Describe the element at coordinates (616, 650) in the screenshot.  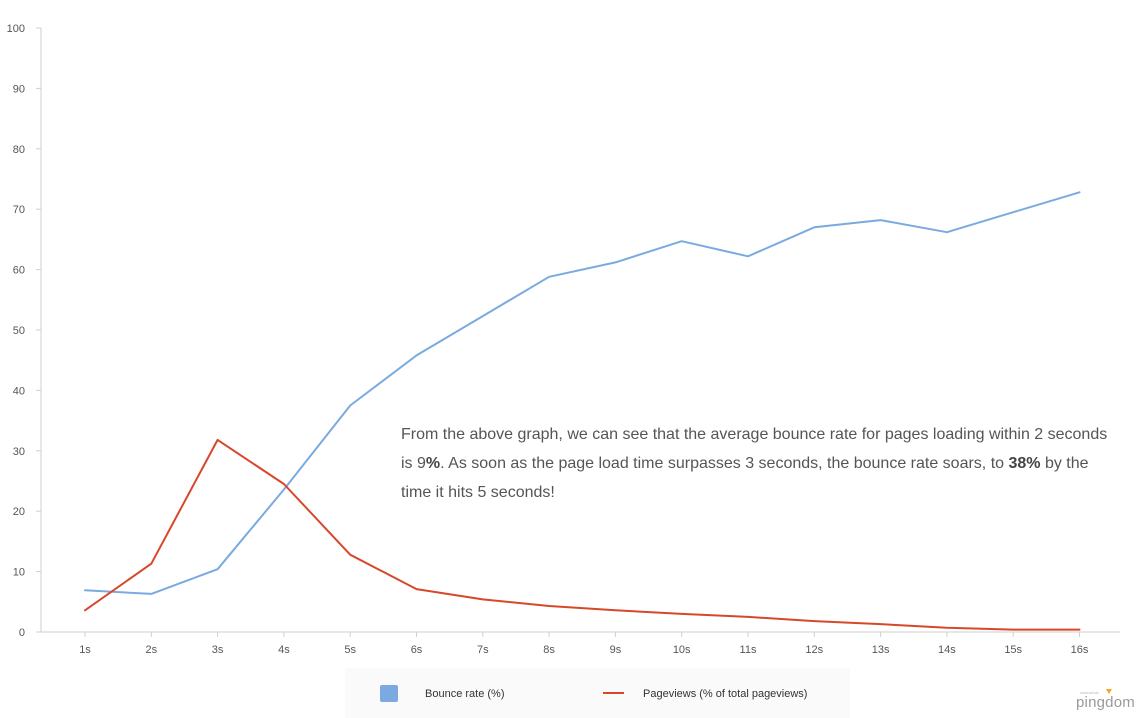
I see `x-tick-label: 9s` at that location.